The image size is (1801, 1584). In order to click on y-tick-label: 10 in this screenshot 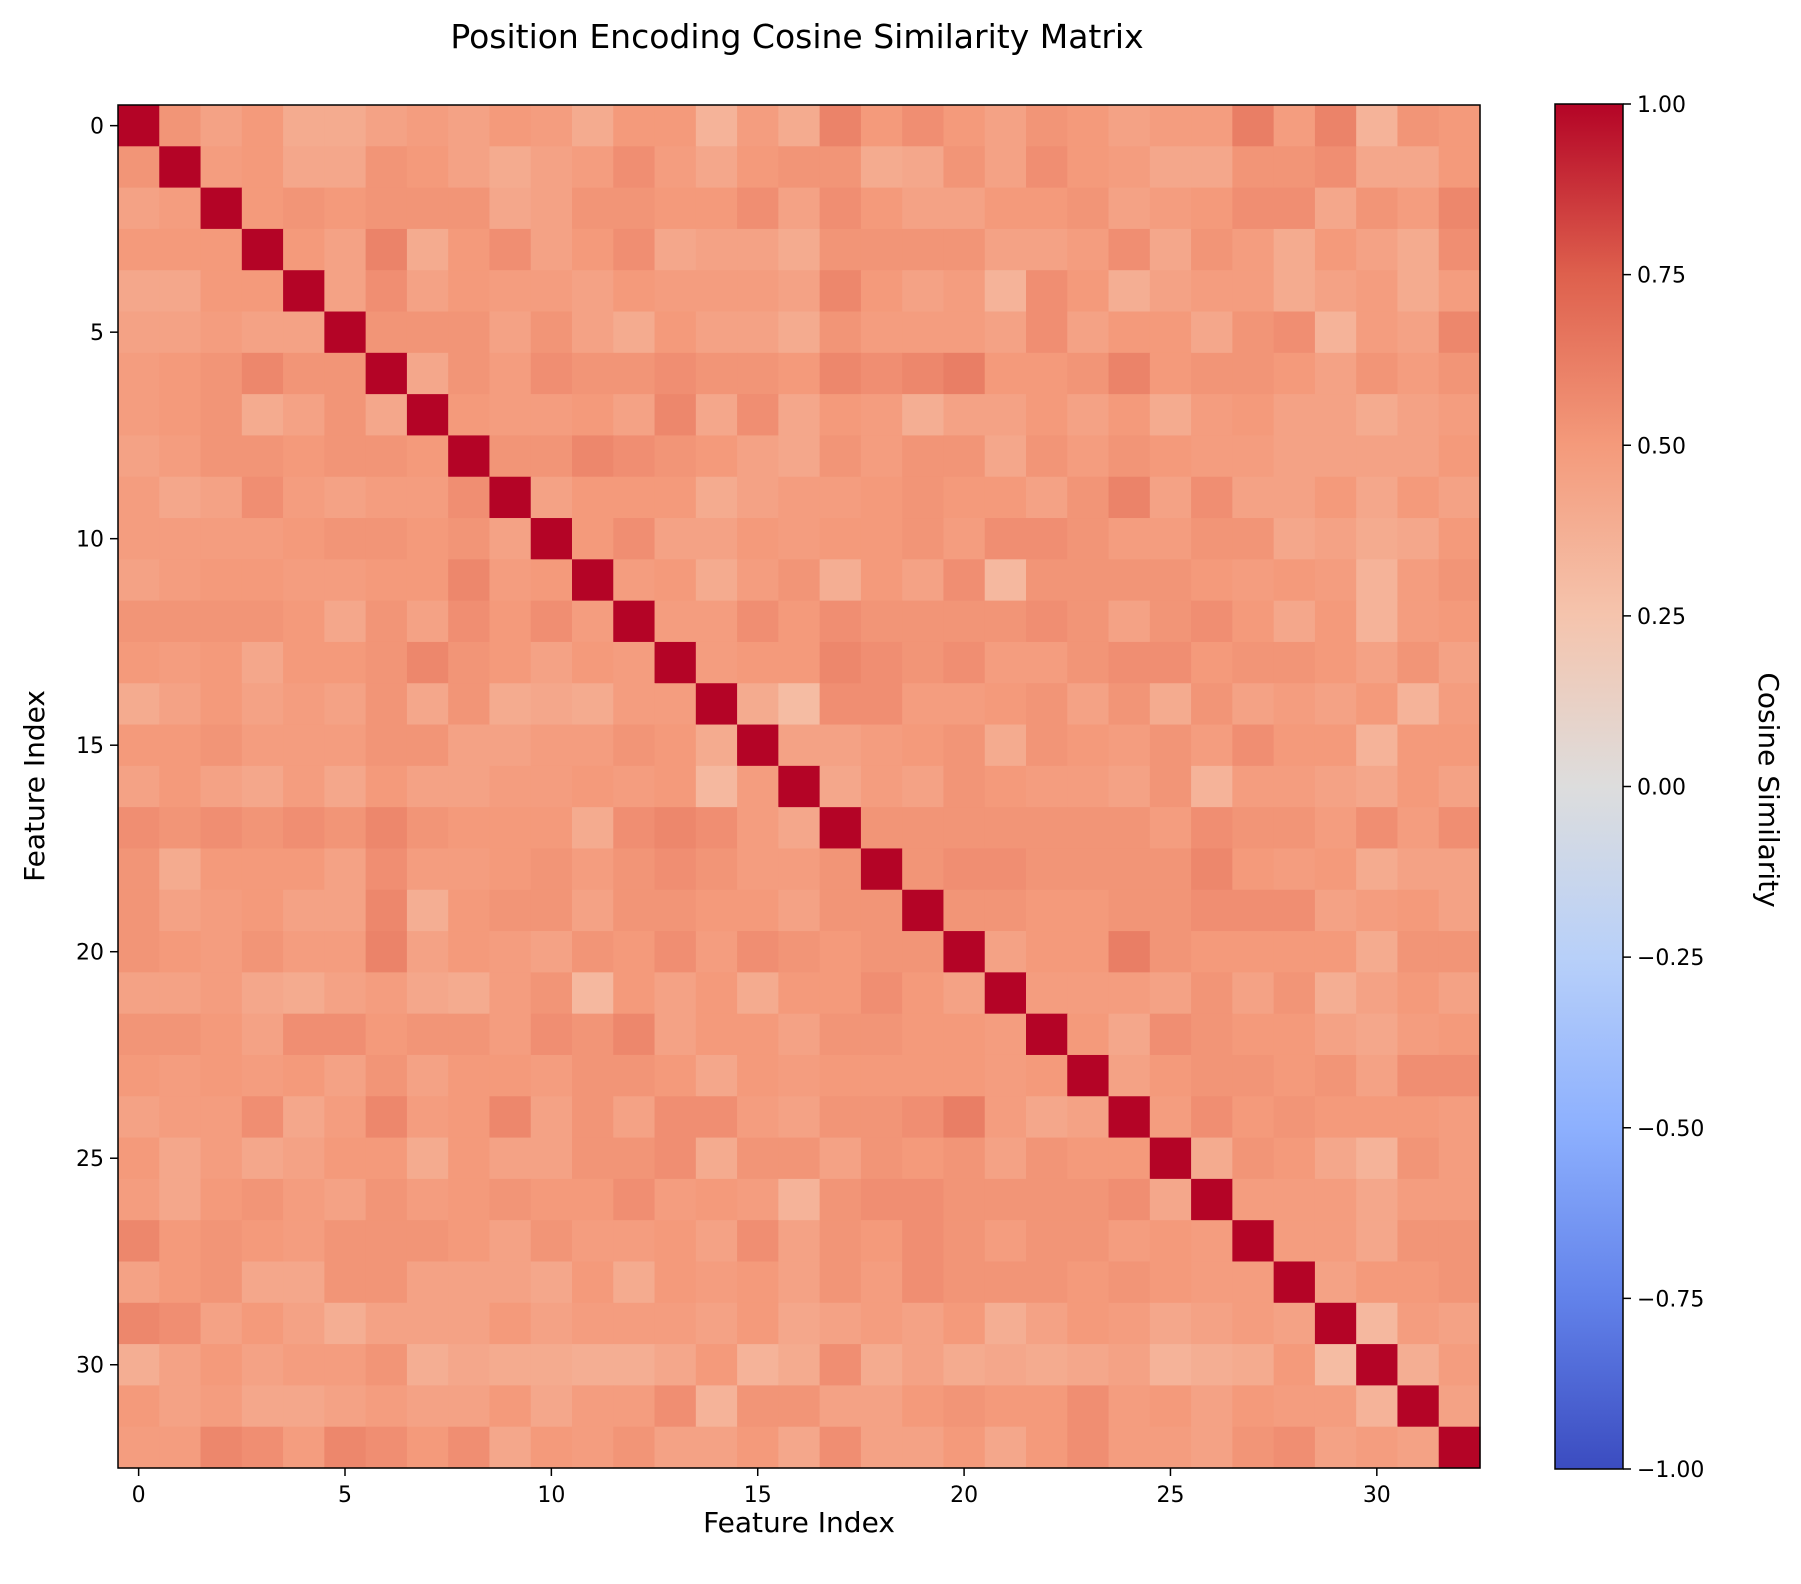, I will do `click(90, 540)`.